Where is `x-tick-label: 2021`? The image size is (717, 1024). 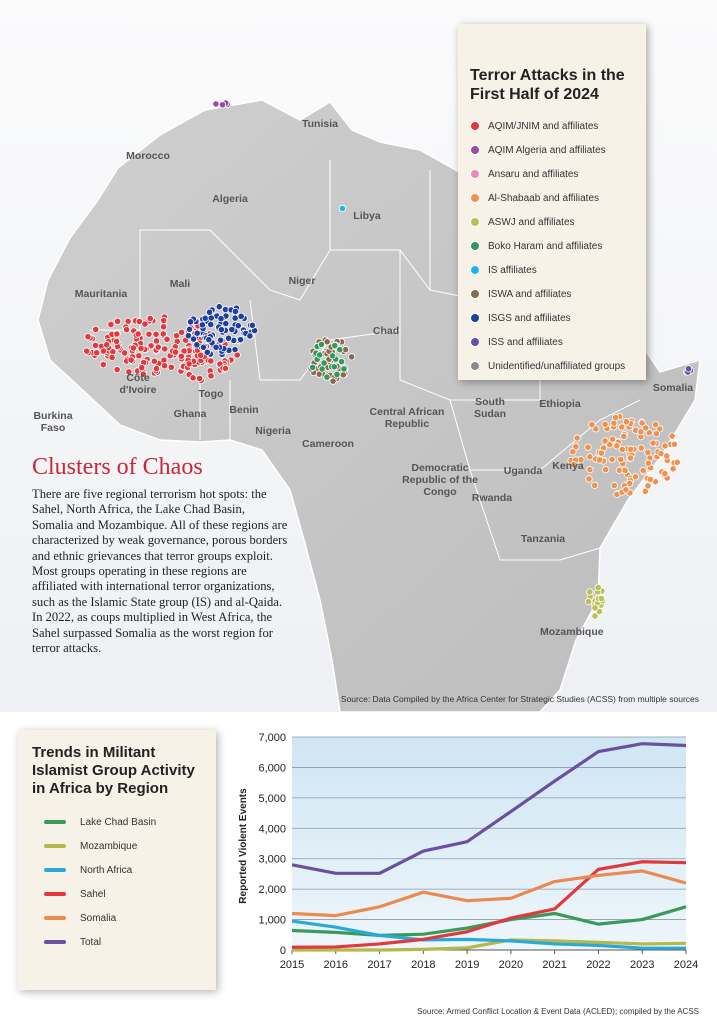 x-tick-label: 2021 is located at coordinates (554, 965).